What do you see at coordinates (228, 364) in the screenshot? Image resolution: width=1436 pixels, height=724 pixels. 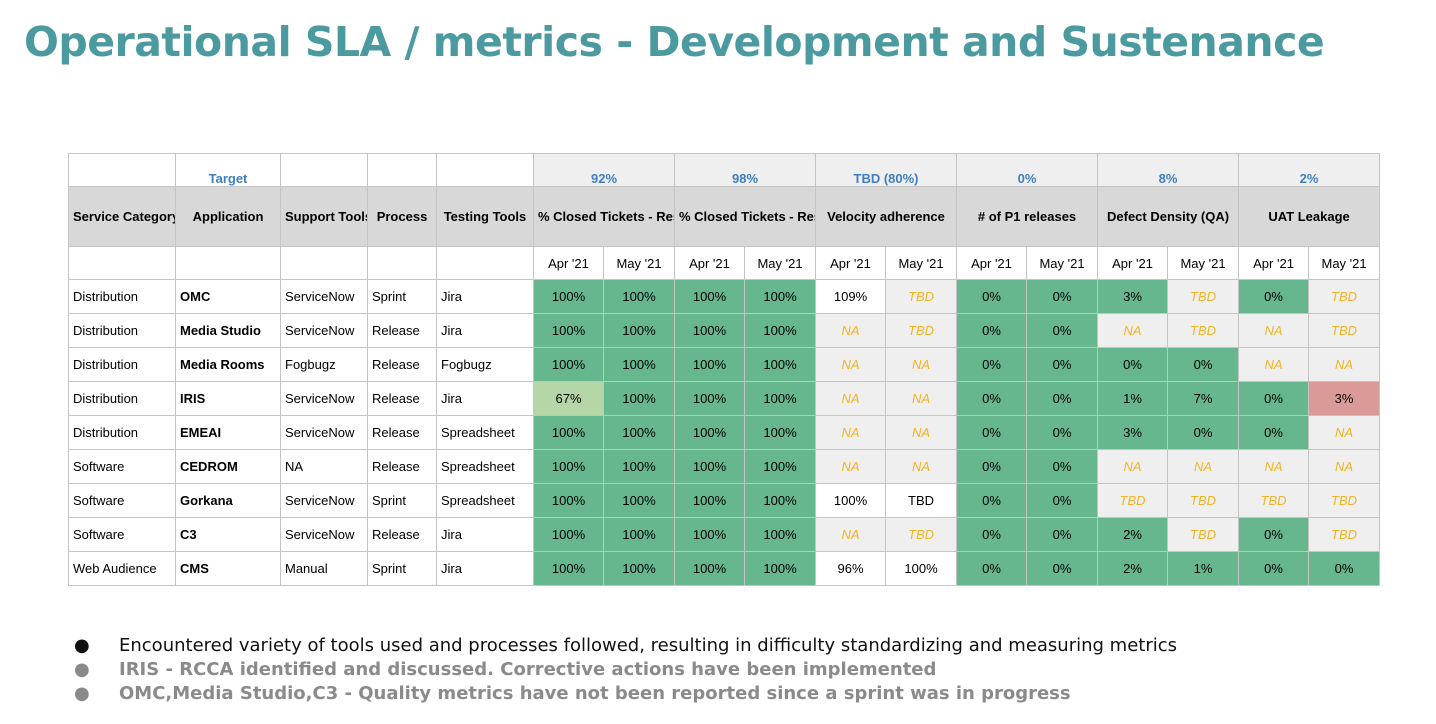 I see `application-cell: Media Rooms` at bounding box center [228, 364].